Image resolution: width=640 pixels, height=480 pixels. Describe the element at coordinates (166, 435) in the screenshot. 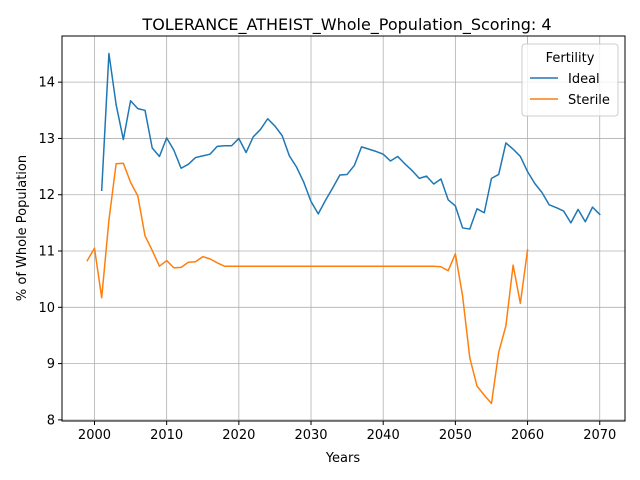

I see `x-tick-label: 2010` at that location.